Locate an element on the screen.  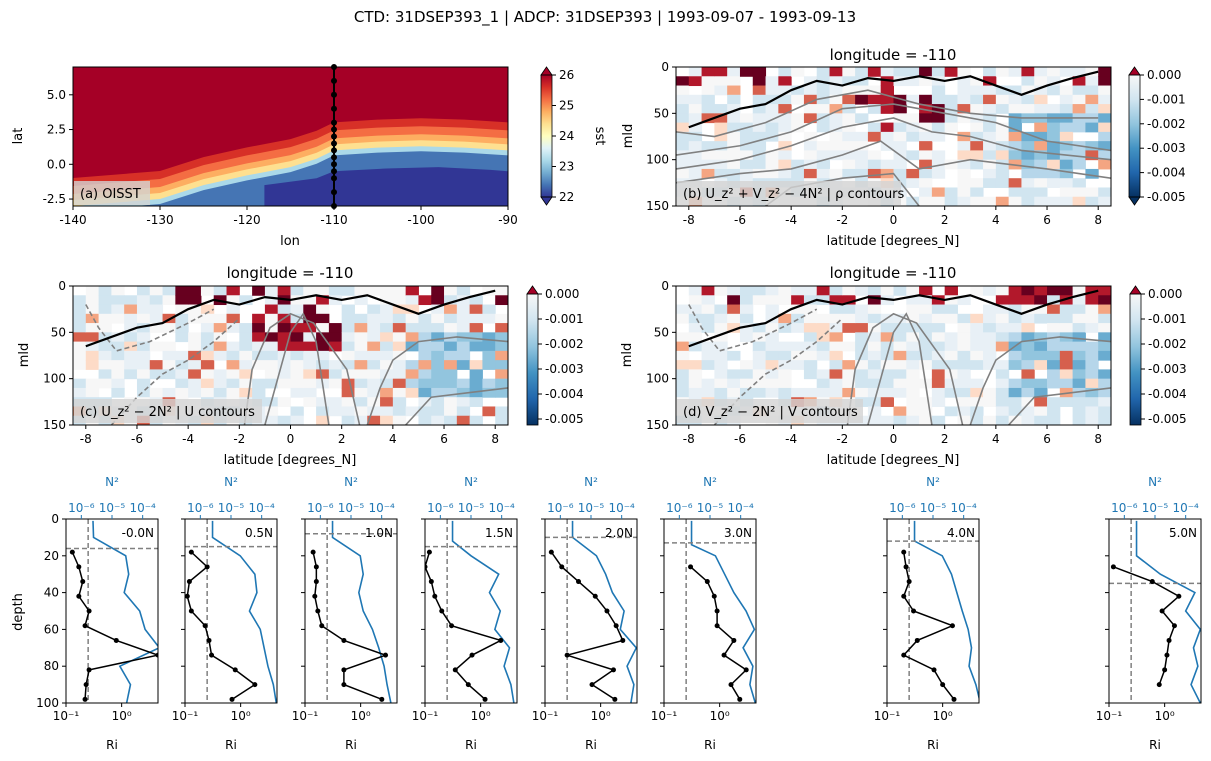
panel-c-title: longitude = -110 is located at coordinates (290, 273).